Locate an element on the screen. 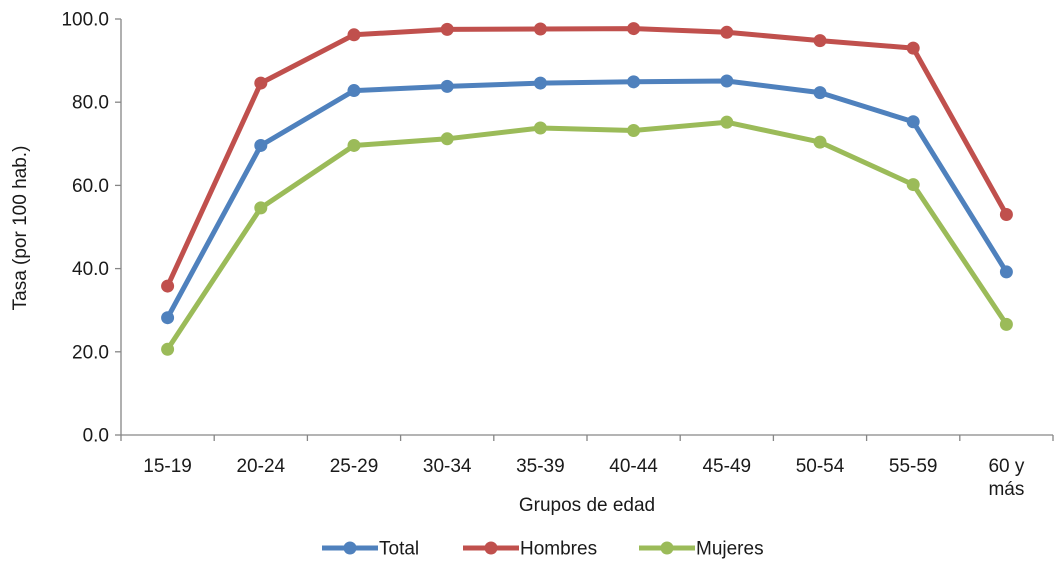 This screenshot has width=1059, height=568. x-tick-label: 40-44 is located at coordinates (633, 466).